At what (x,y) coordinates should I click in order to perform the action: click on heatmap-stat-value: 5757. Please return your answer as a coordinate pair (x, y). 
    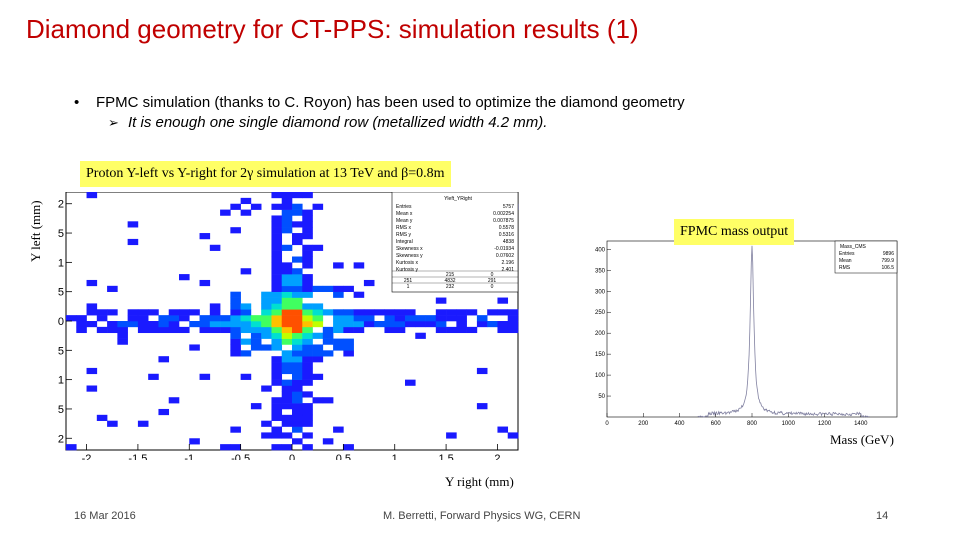
    Looking at the image, I should click on (508, 207).